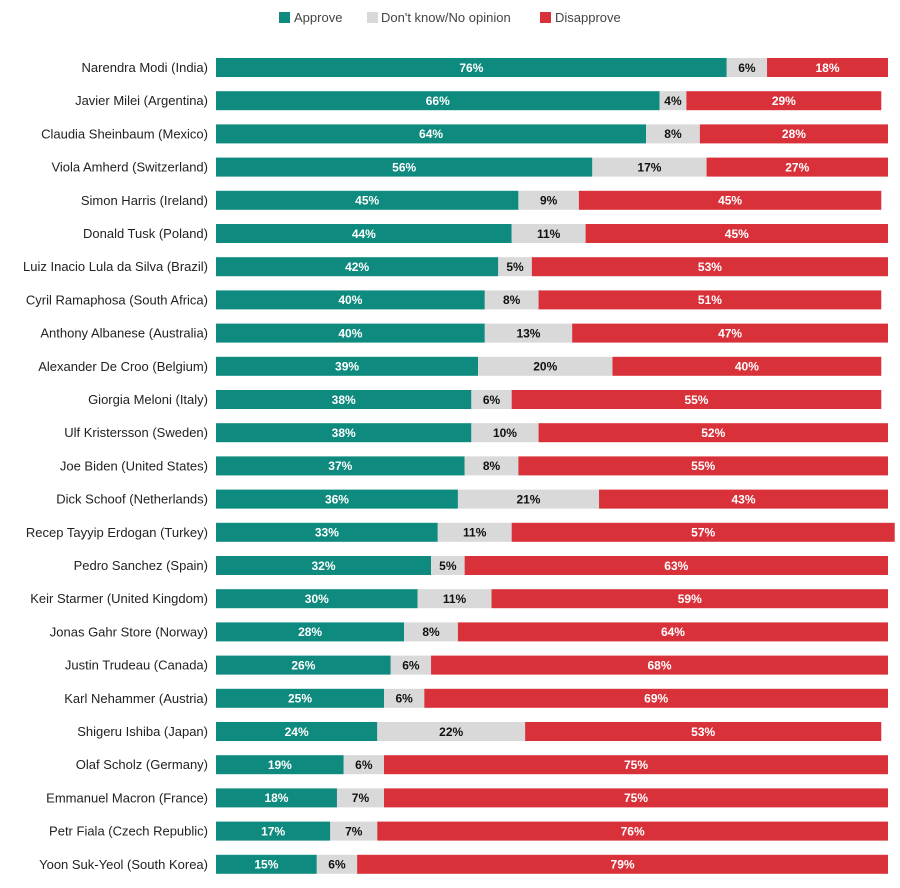  What do you see at coordinates (134, 465) in the screenshot?
I see `category-label: Joe Biden (United States)` at bounding box center [134, 465].